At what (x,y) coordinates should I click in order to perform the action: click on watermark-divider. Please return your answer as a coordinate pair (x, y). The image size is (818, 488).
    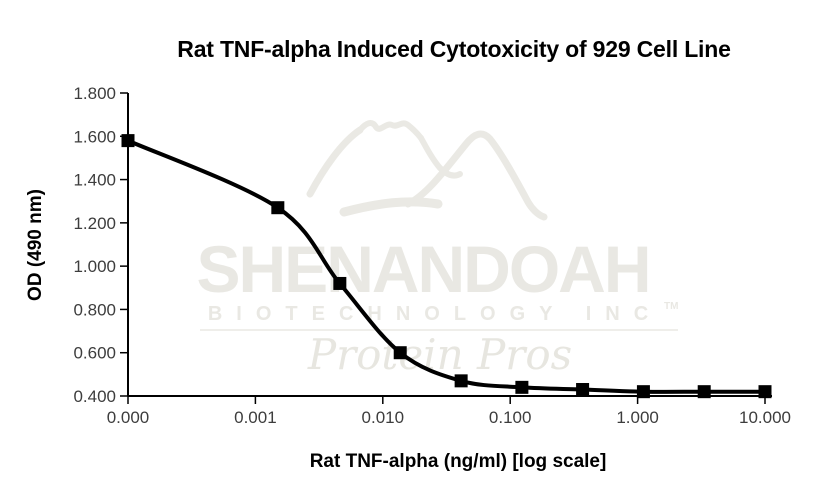
    Looking at the image, I should click on (439, 330).